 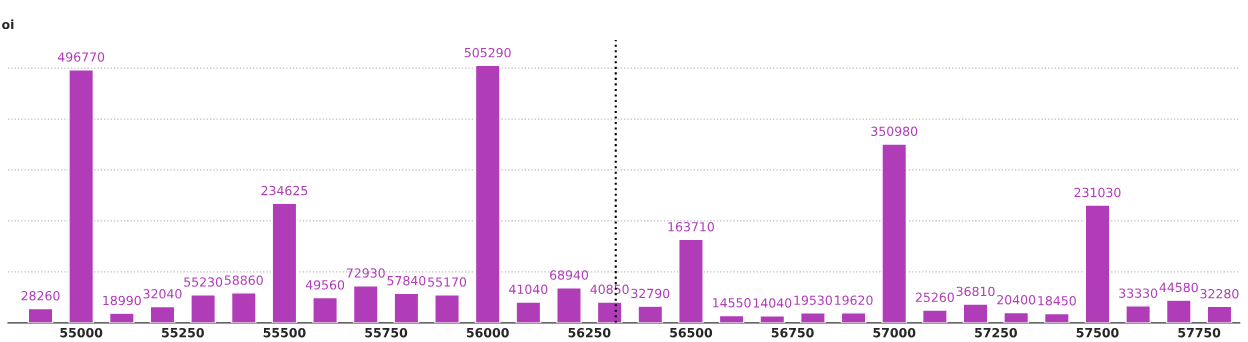 I want to click on data-label: 350980, so click(x=894, y=131).